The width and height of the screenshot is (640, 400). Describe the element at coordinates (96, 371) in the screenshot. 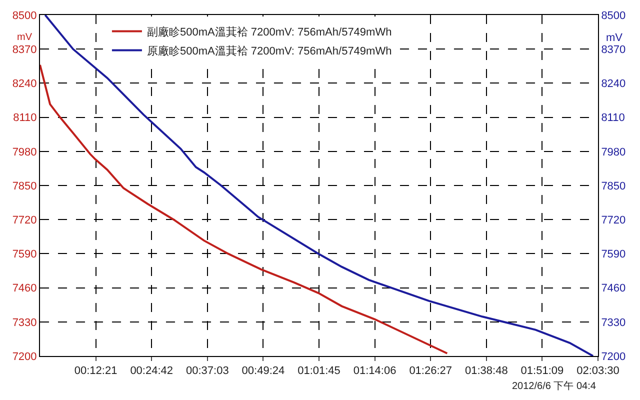

I see `x-tick-label: 00:12:21` at that location.